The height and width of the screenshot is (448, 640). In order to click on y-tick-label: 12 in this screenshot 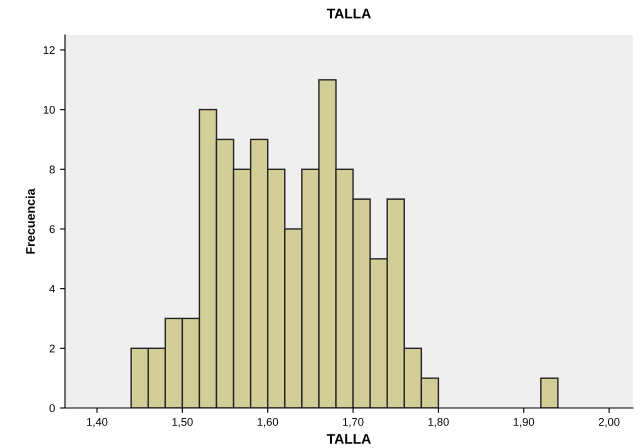, I will do `click(49, 50)`.